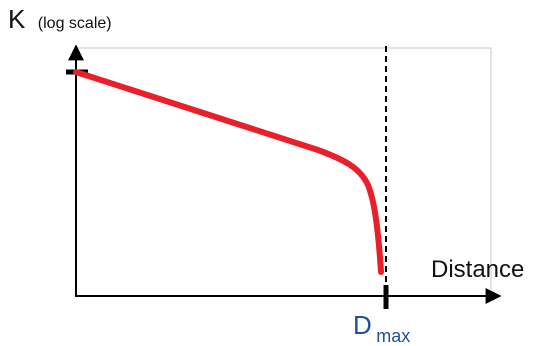  I want to click on x-axis-label: Distance, so click(477, 269).